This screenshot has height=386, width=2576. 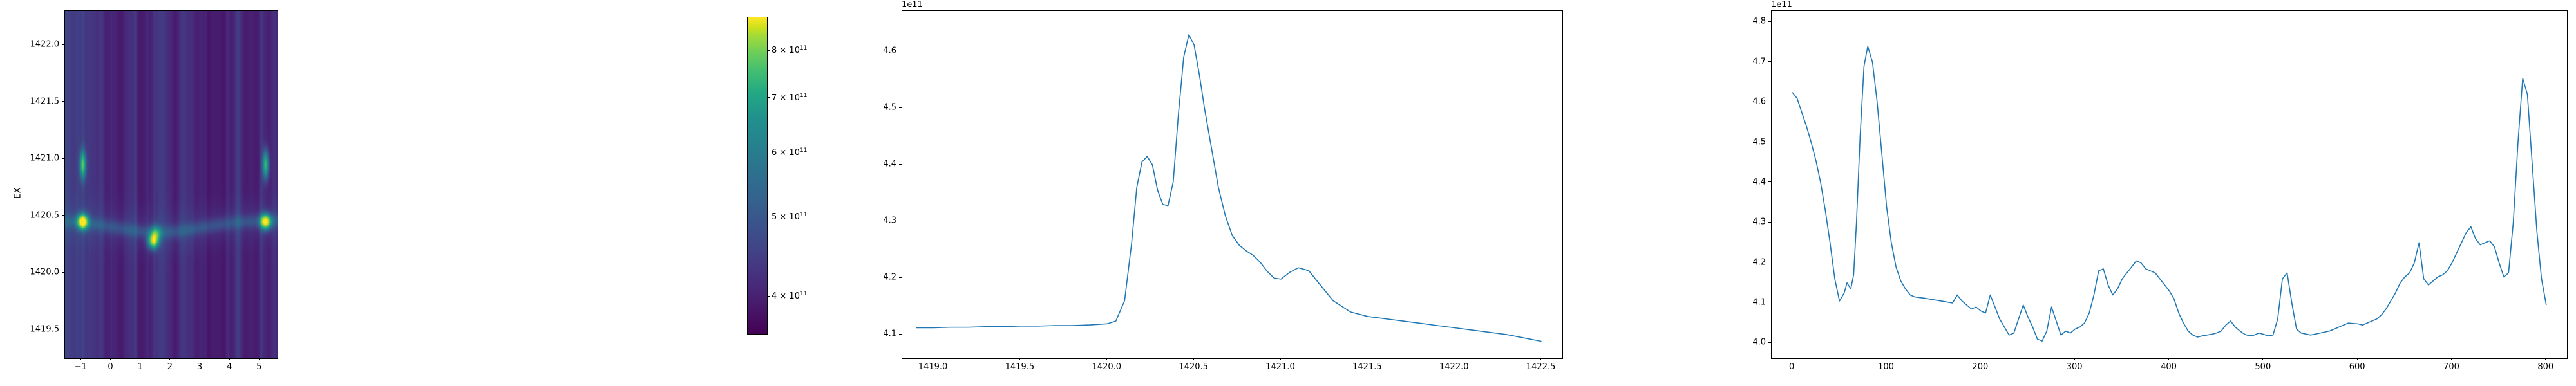 I want to click on spectrum-y-offset-text: 1e11, so click(x=912, y=5).